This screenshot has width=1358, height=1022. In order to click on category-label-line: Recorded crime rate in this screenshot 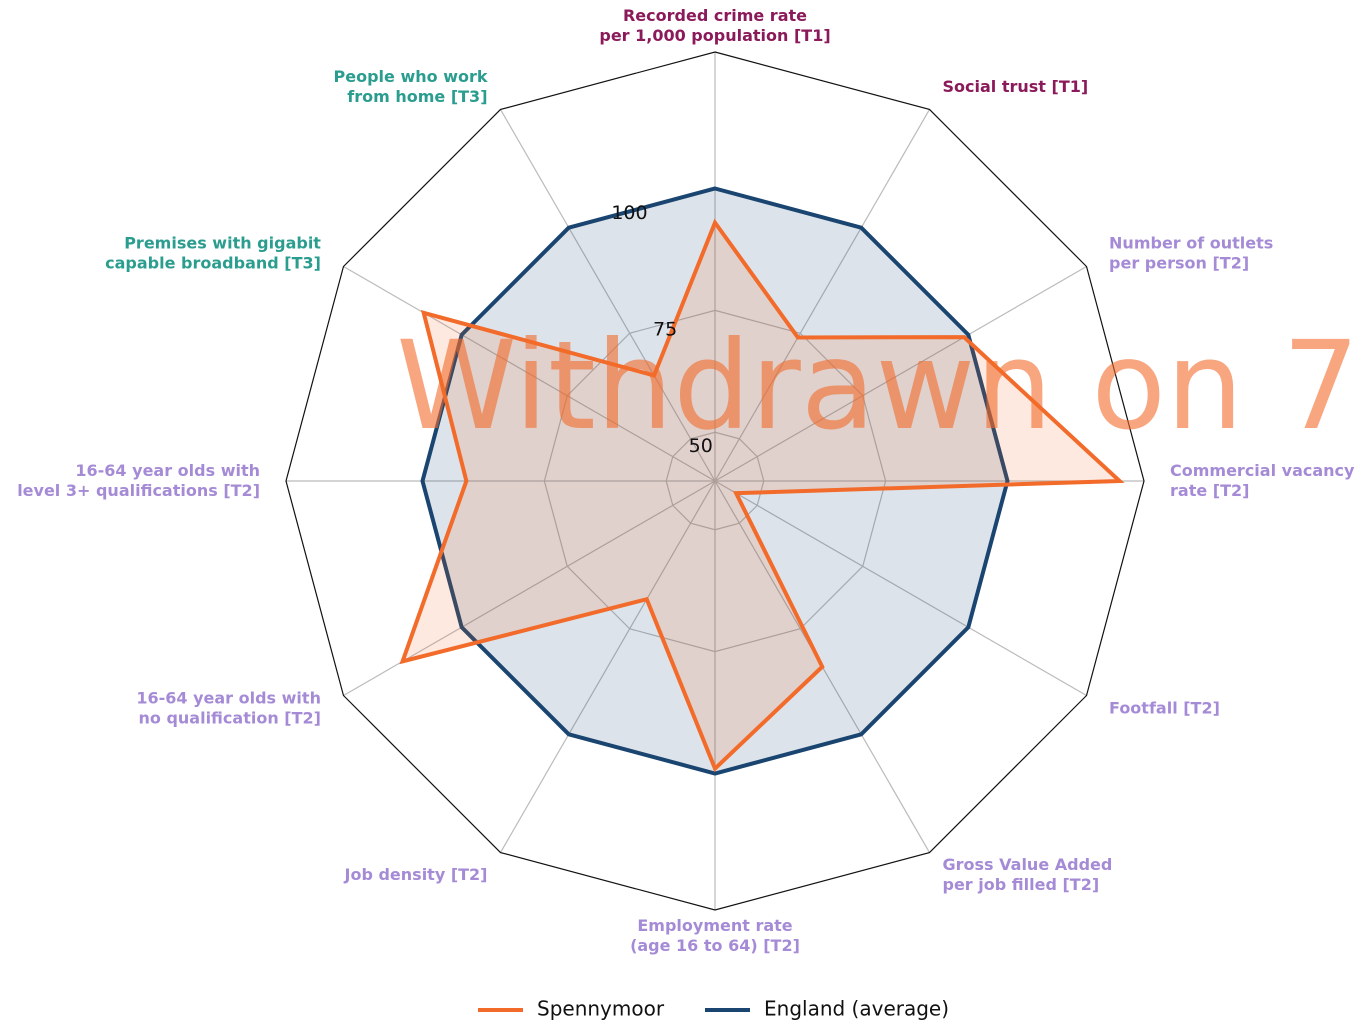, I will do `click(715, 15)`.